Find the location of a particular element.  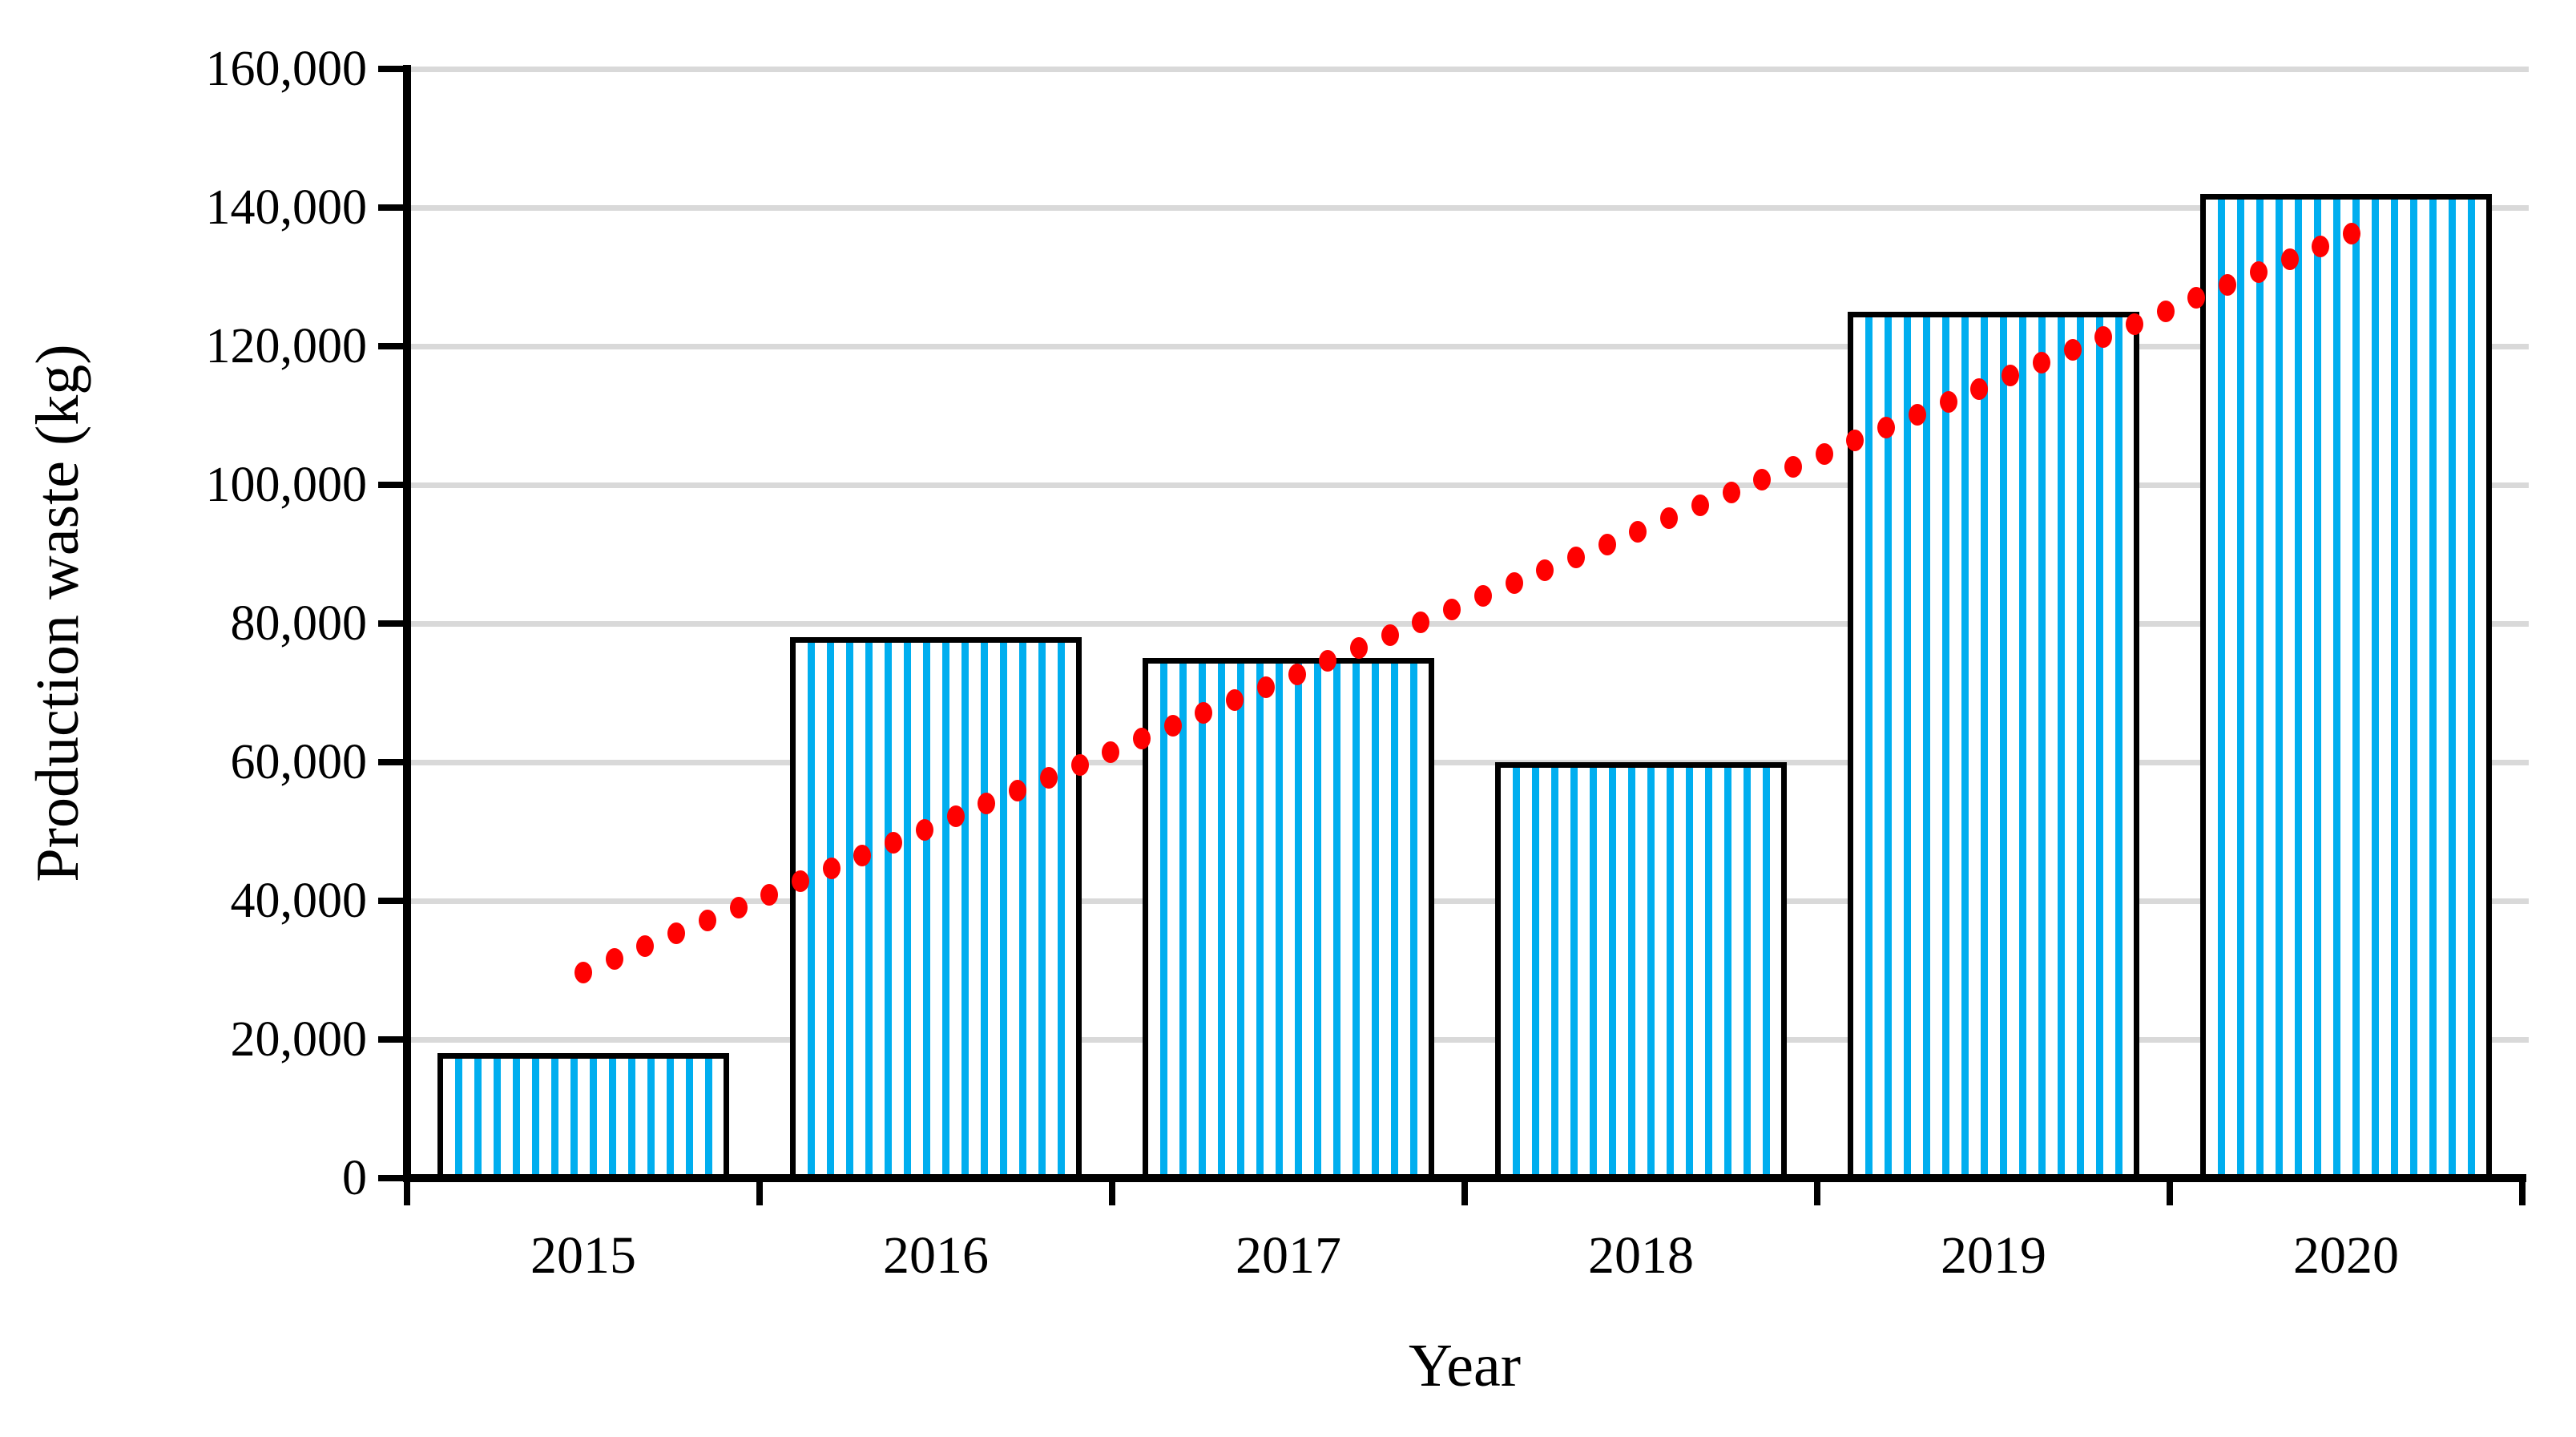

y-axis-title: Production waste (kg) is located at coordinates (57, 613).